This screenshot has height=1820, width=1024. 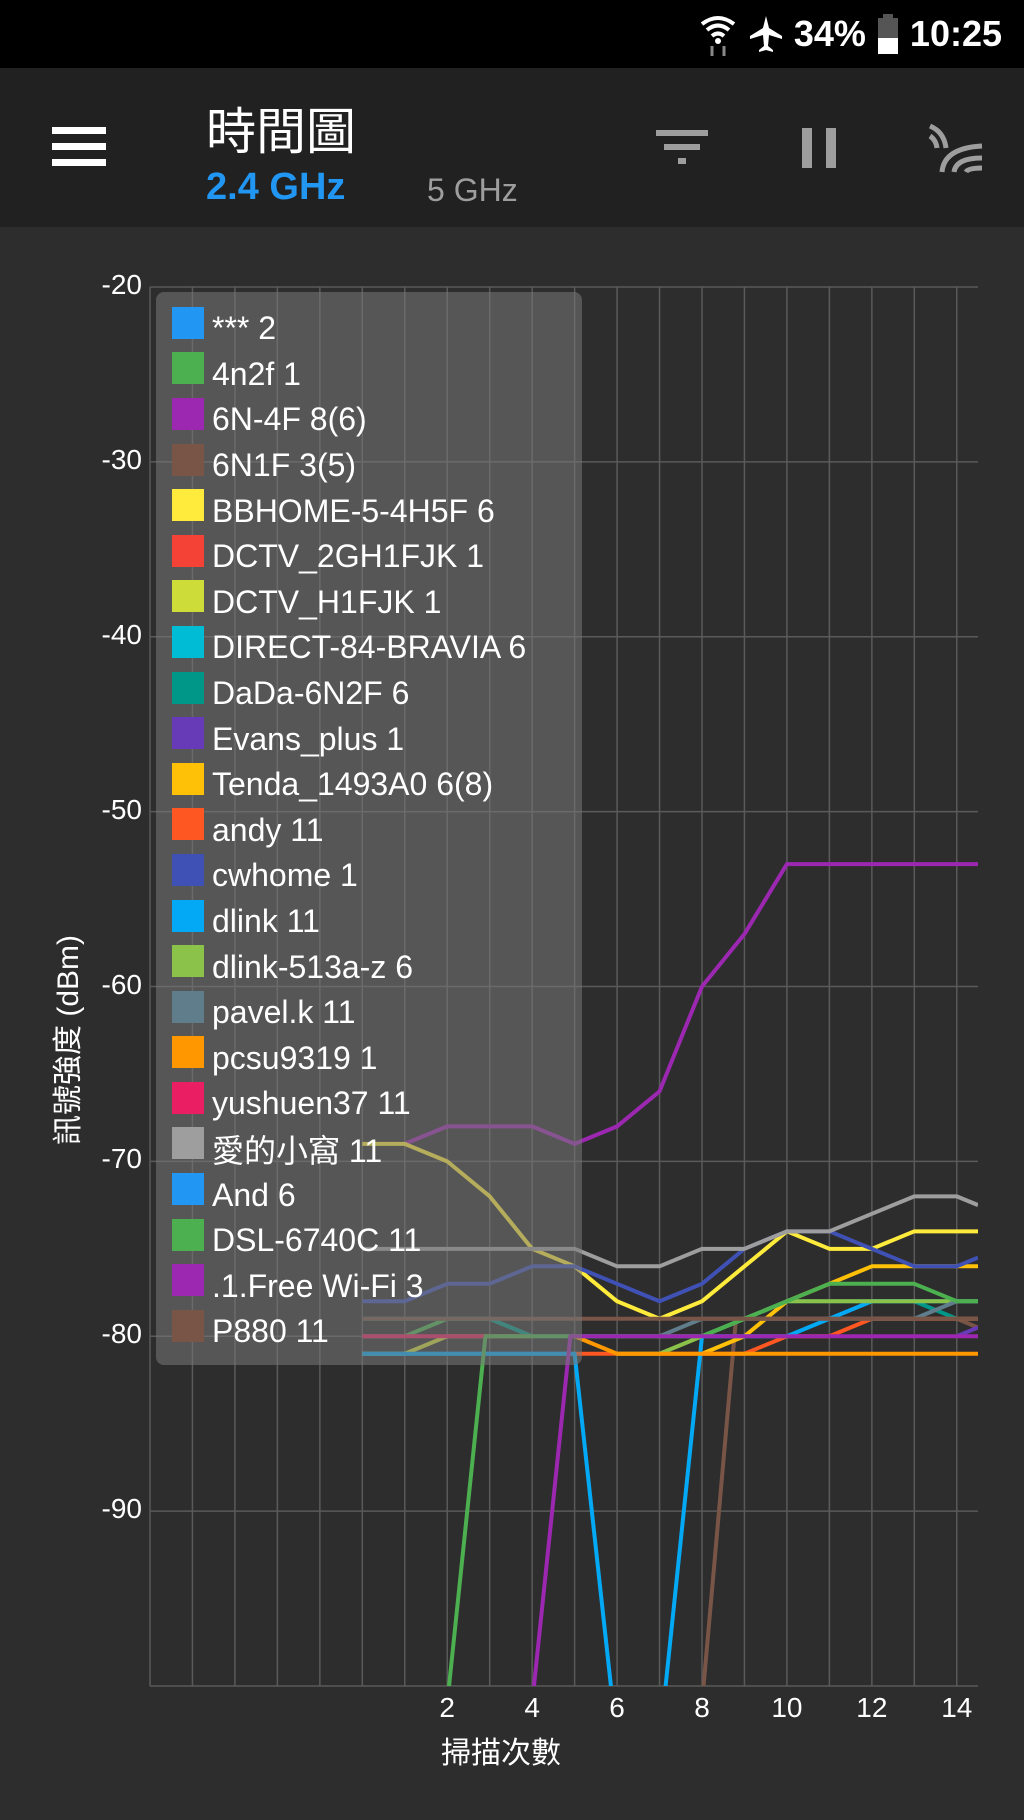 What do you see at coordinates (512, 147) in the screenshot?
I see `app-bar` at bounding box center [512, 147].